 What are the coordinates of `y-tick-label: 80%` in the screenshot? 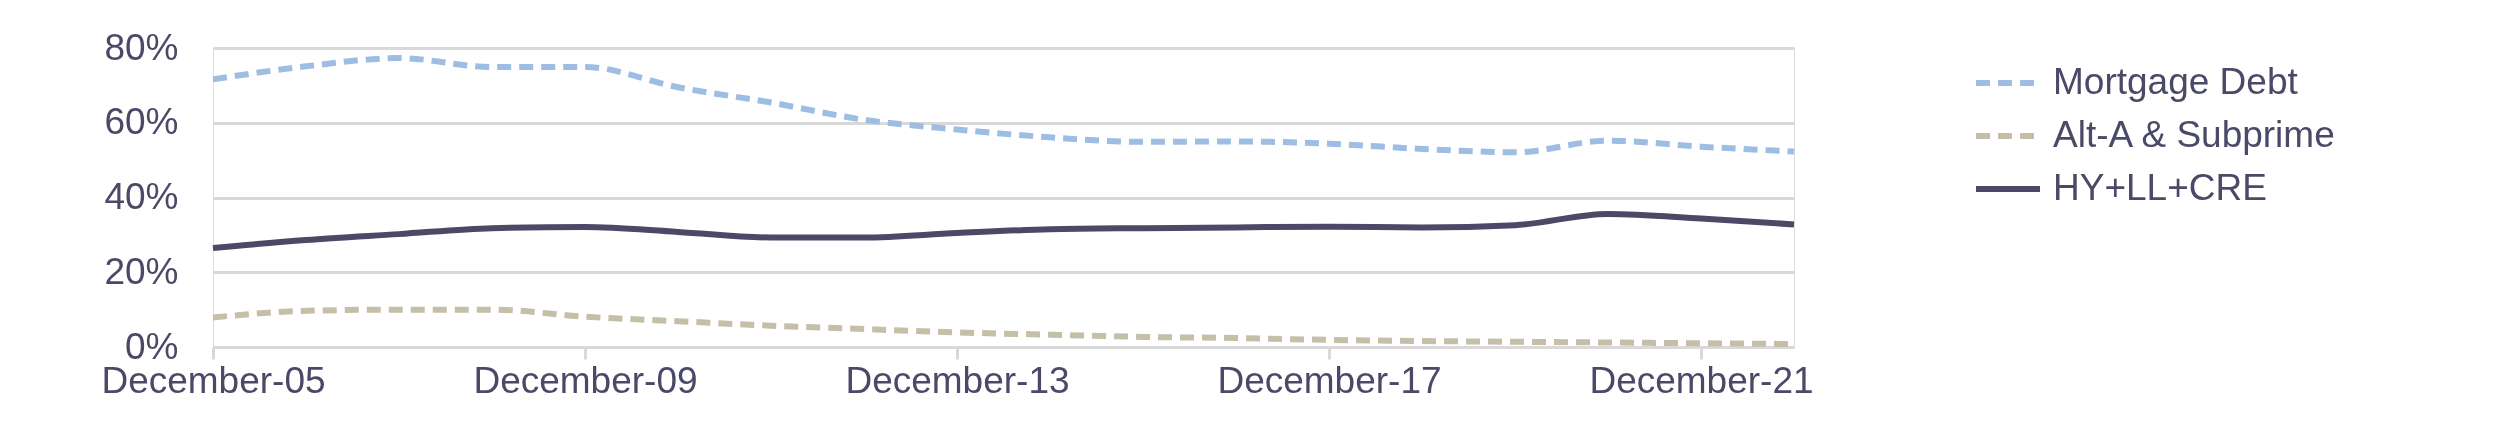 It's located at (141, 47).